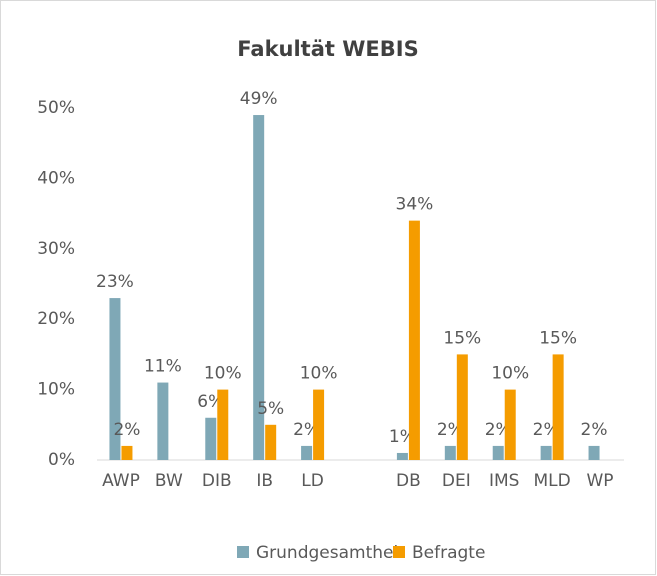 This screenshot has width=657, height=576. Describe the element at coordinates (169, 481) in the screenshot. I see `x-tick-label: BW` at that location.